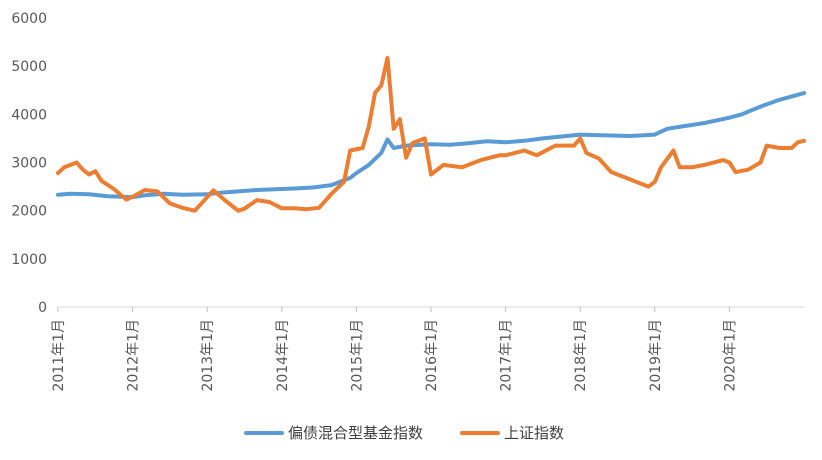 This screenshot has height=460, width=822. I want to click on x-tick-label: 2016年1月, so click(432, 355).